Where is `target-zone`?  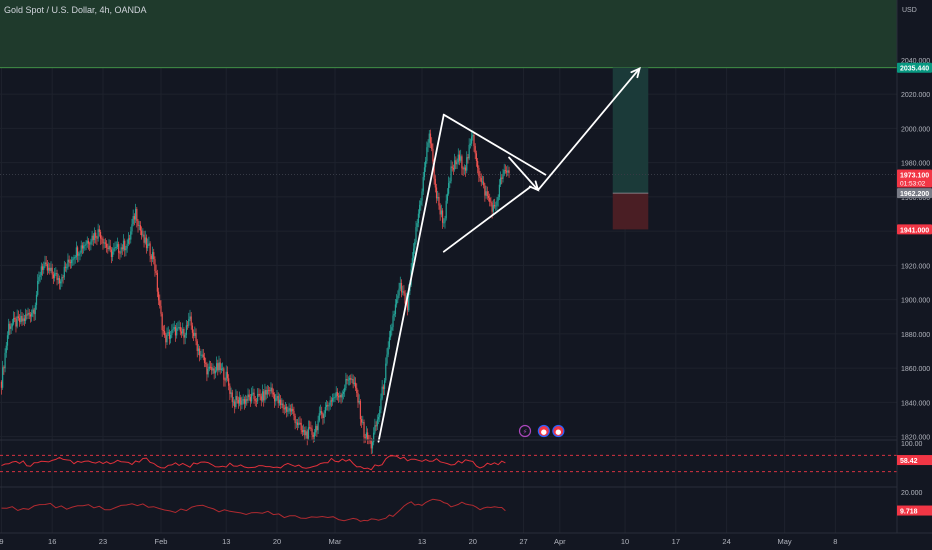 target-zone is located at coordinates (448, 34).